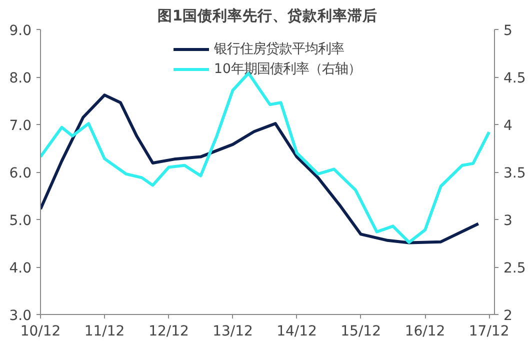 This screenshot has width=528, height=342. Describe the element at coordinates (40, 332) in the screenshot. I see `x-tick-label: 10/12` at that location.